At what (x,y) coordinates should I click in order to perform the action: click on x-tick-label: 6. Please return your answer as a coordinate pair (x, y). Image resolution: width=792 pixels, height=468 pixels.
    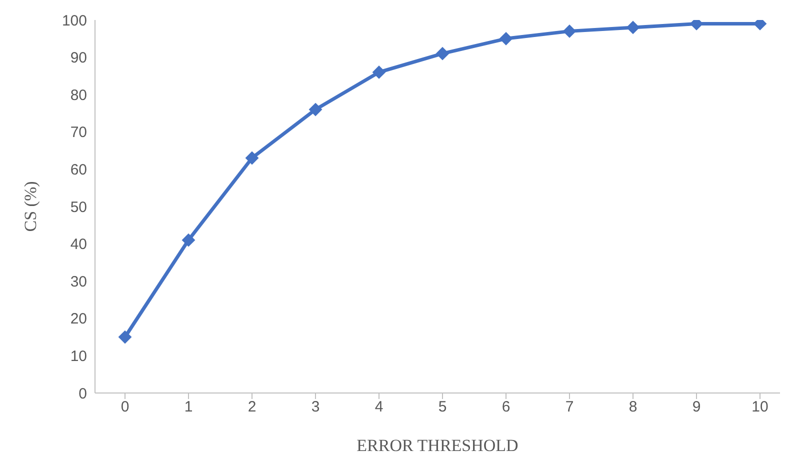
    Looking at the image, I should click on (506, 407).